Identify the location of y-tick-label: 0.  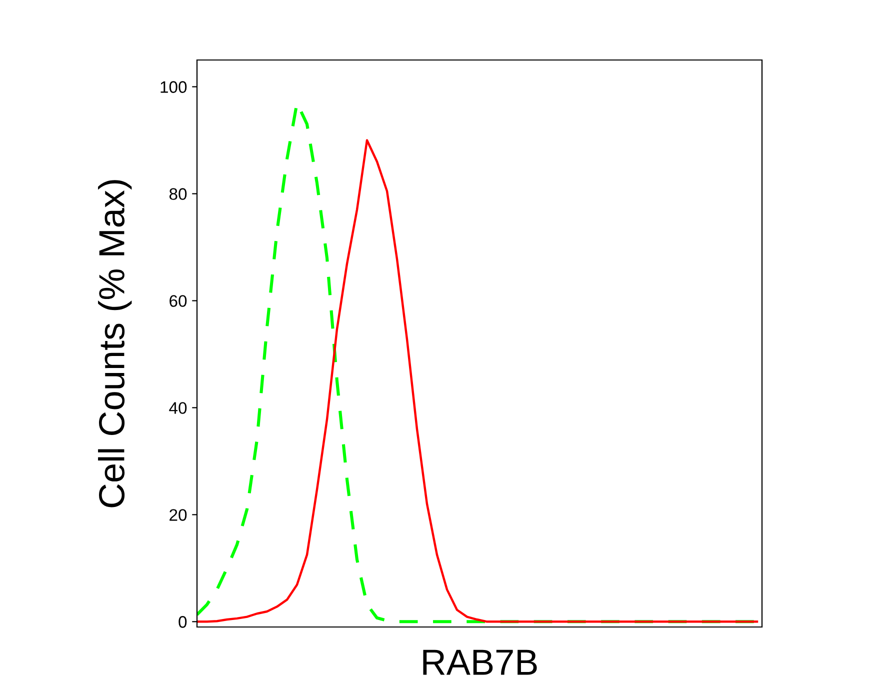
(182, 622).